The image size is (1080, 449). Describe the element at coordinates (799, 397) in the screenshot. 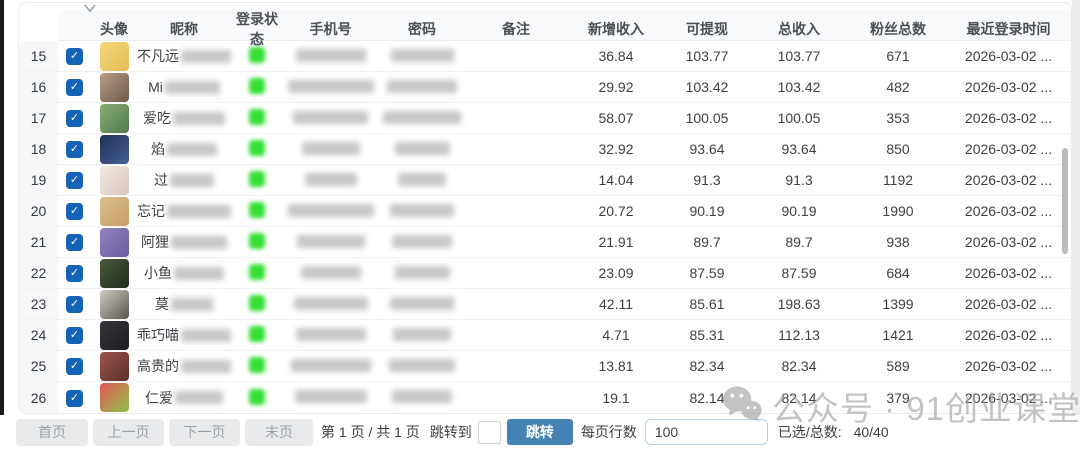

I see `total-income-cell: 82.14` at that location.